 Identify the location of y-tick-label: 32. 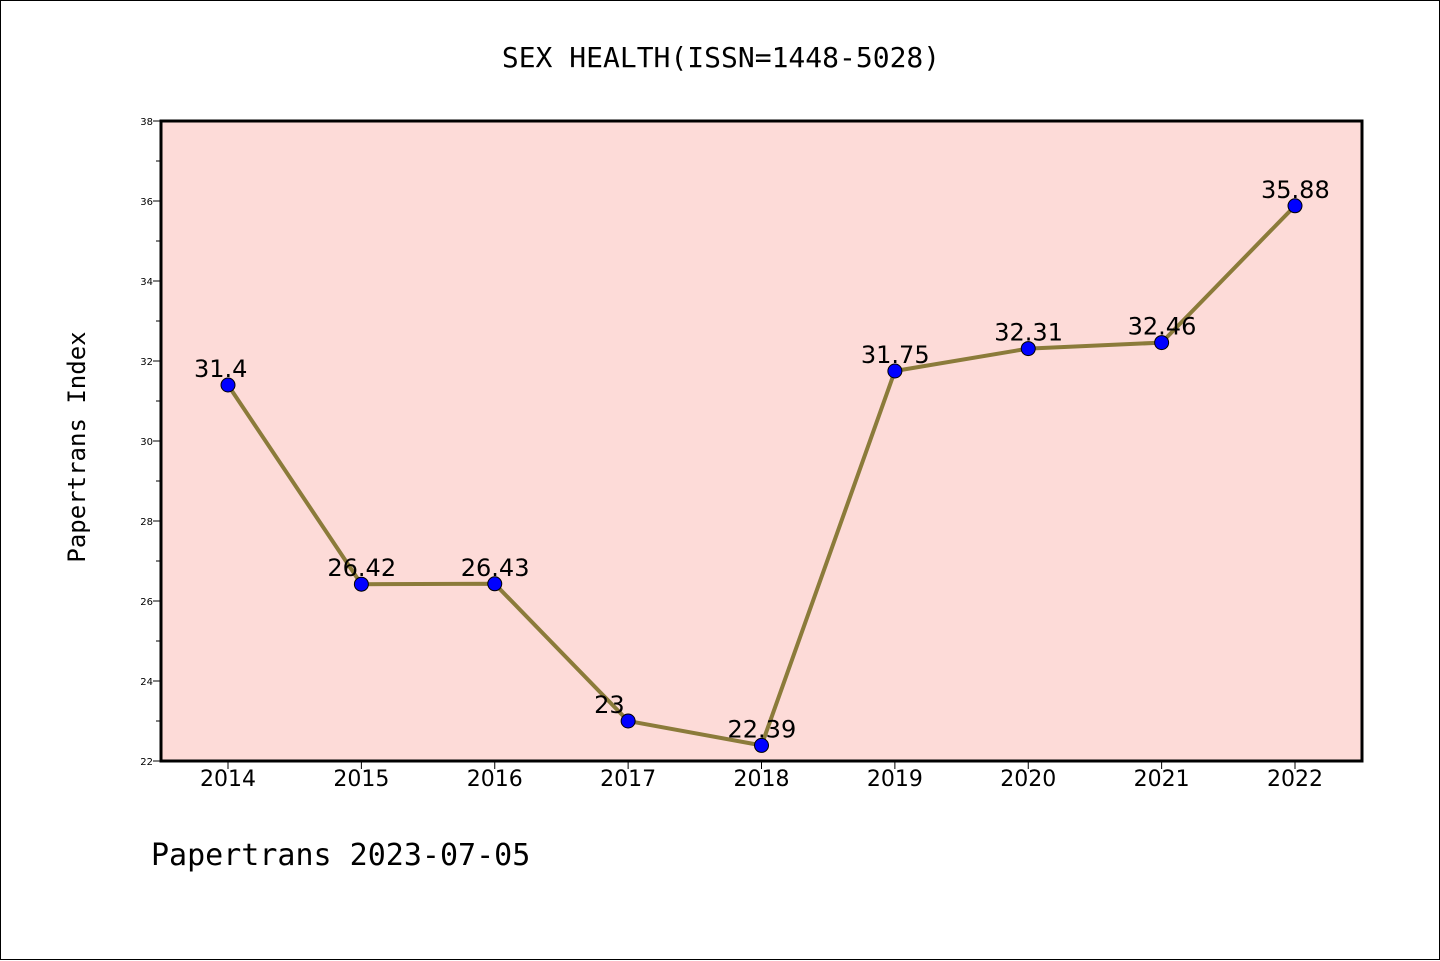
(146, 362).